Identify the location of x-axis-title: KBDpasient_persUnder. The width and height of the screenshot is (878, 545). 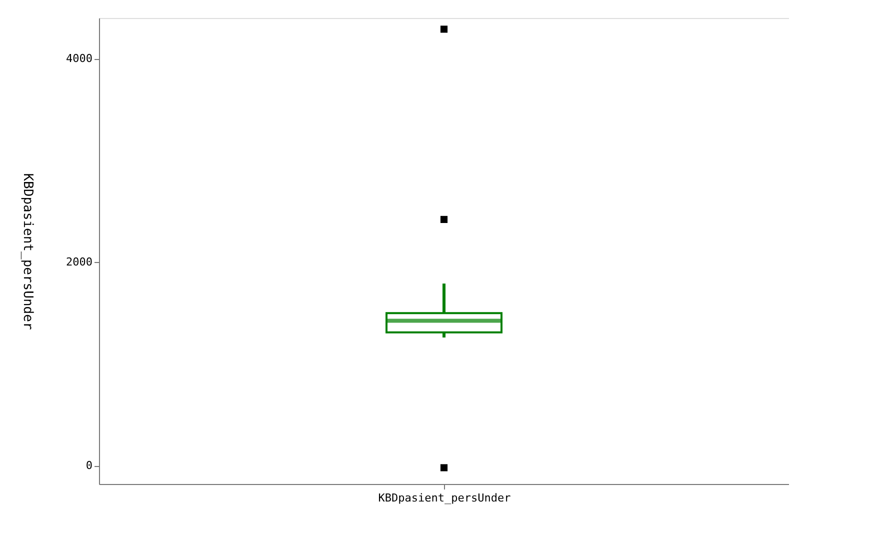
(445, 498).